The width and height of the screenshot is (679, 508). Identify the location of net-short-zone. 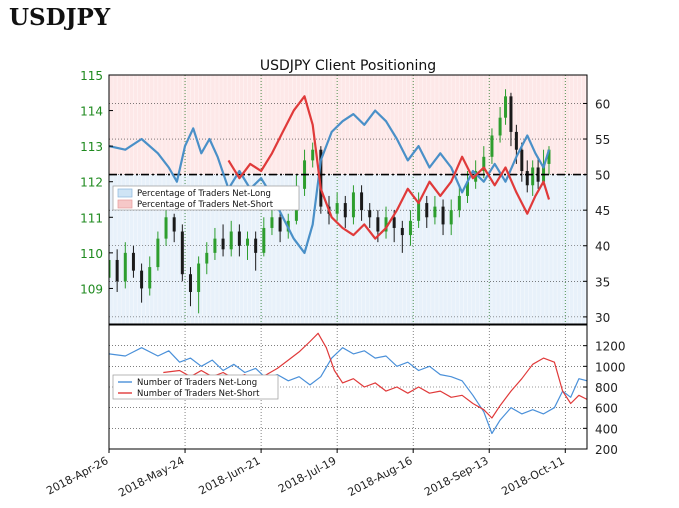
(348, 125).